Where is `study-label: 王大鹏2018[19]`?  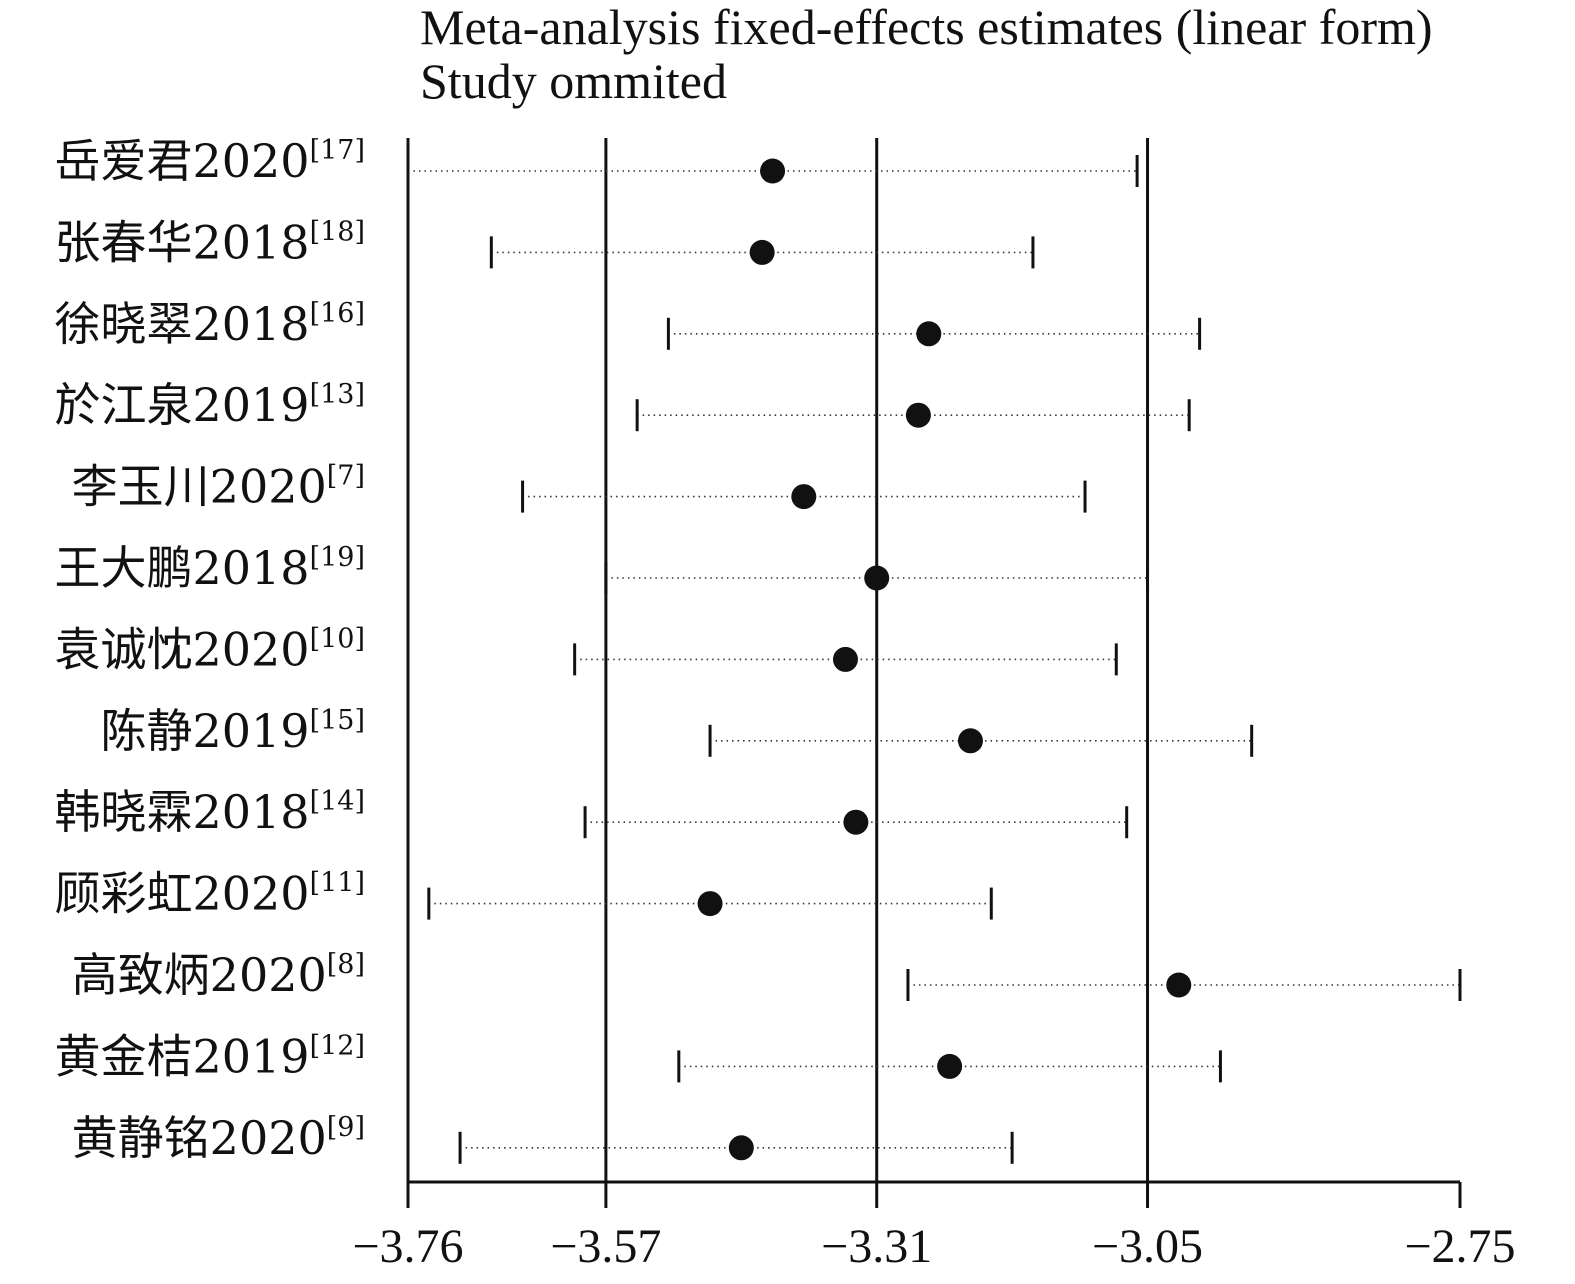 study-label: 王大鹏2018[19] is located at coordinates (209, 568).